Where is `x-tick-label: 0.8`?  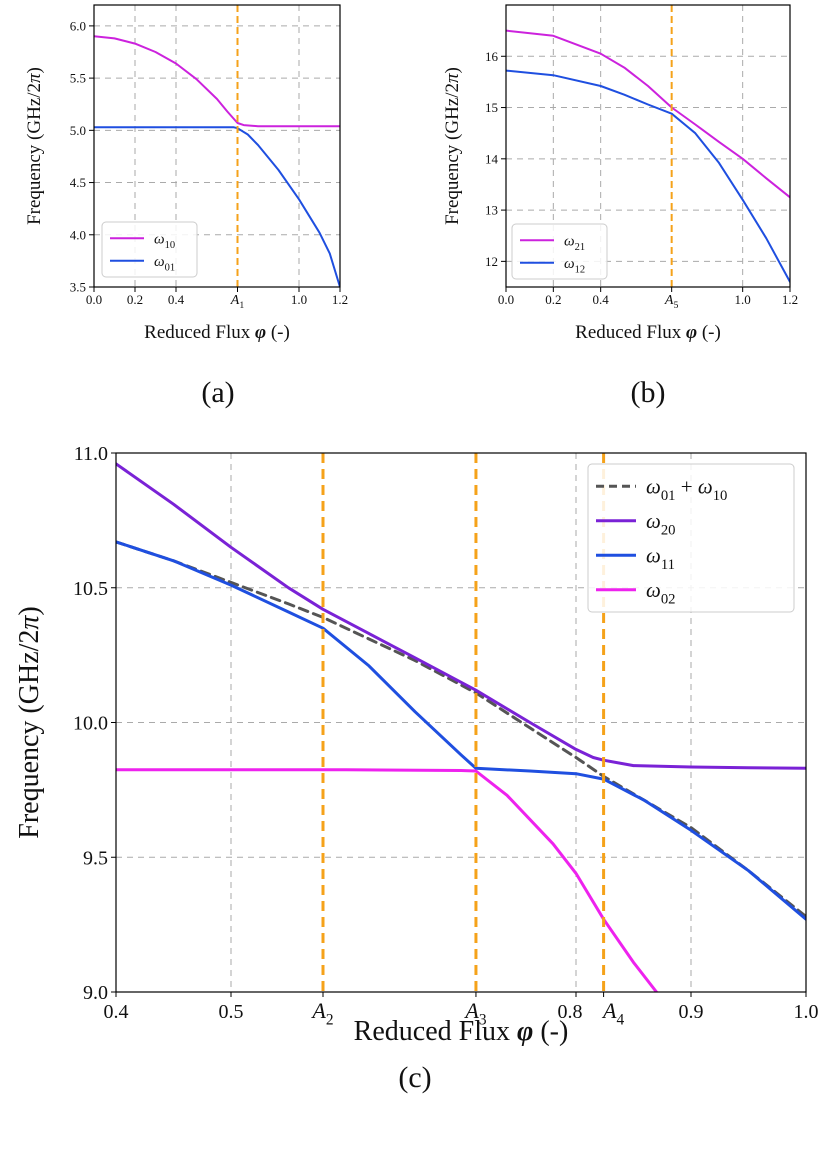 x-tick-label: 0.8 is located at coordinates (570, 1012).